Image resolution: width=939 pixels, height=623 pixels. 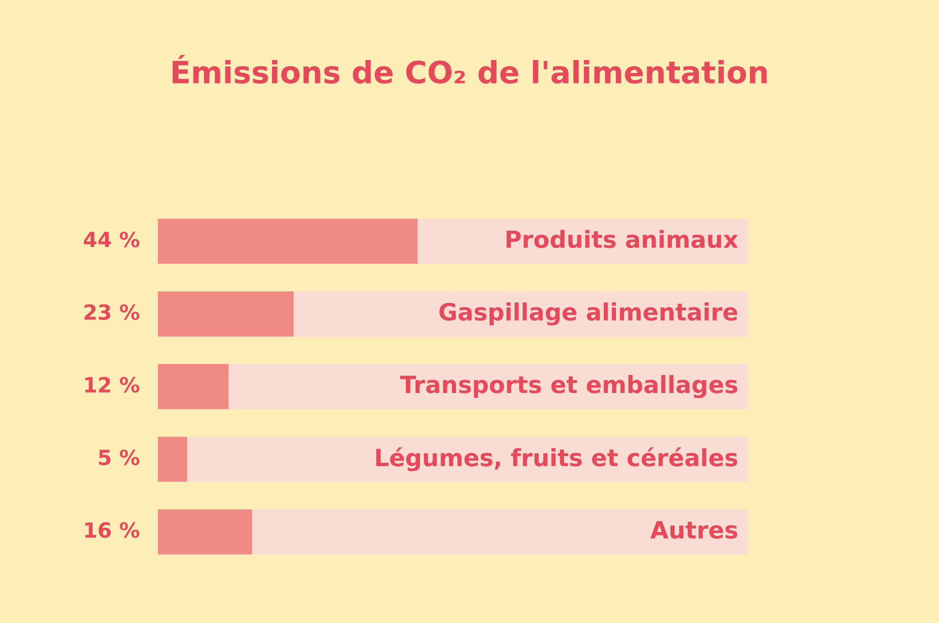 What do you see at coordinates (569, 386) in the screenshot?
I see `y-tick-label: Transports et emballages` at bounding box center [569, 386].